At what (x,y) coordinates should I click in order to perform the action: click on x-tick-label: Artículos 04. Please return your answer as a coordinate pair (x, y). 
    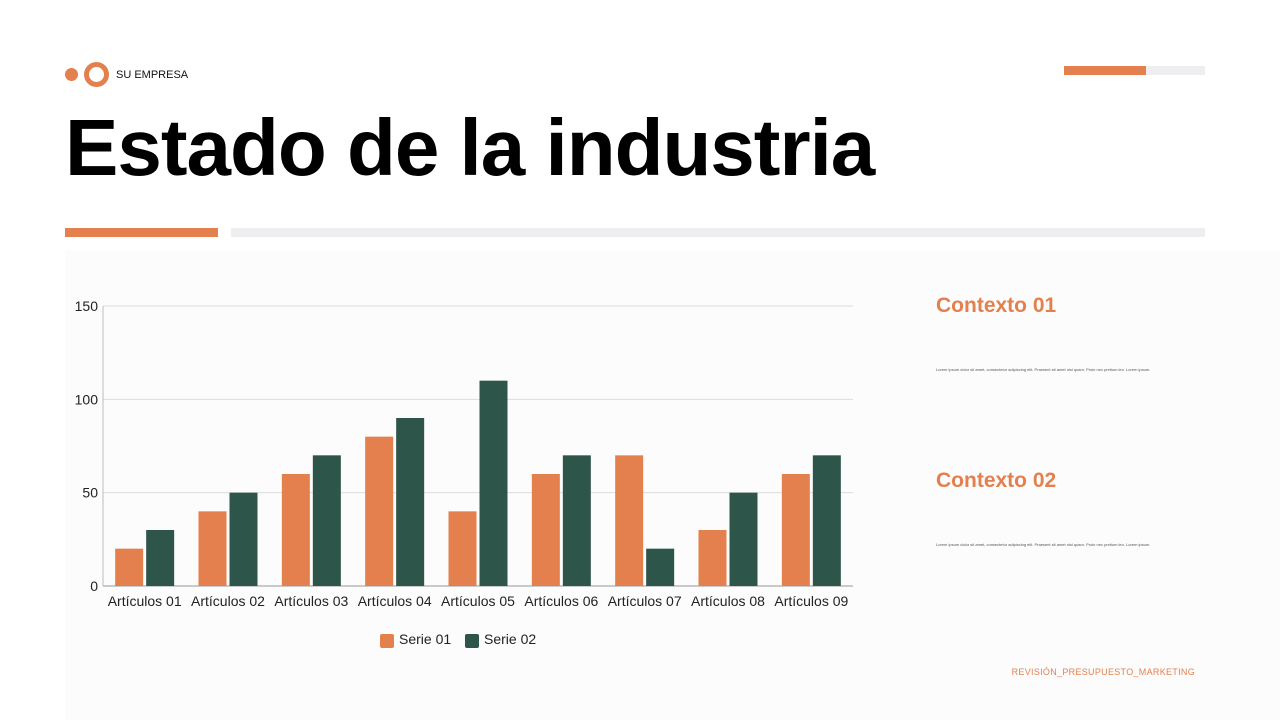
    Looking at the image, I should click on (395, 601).